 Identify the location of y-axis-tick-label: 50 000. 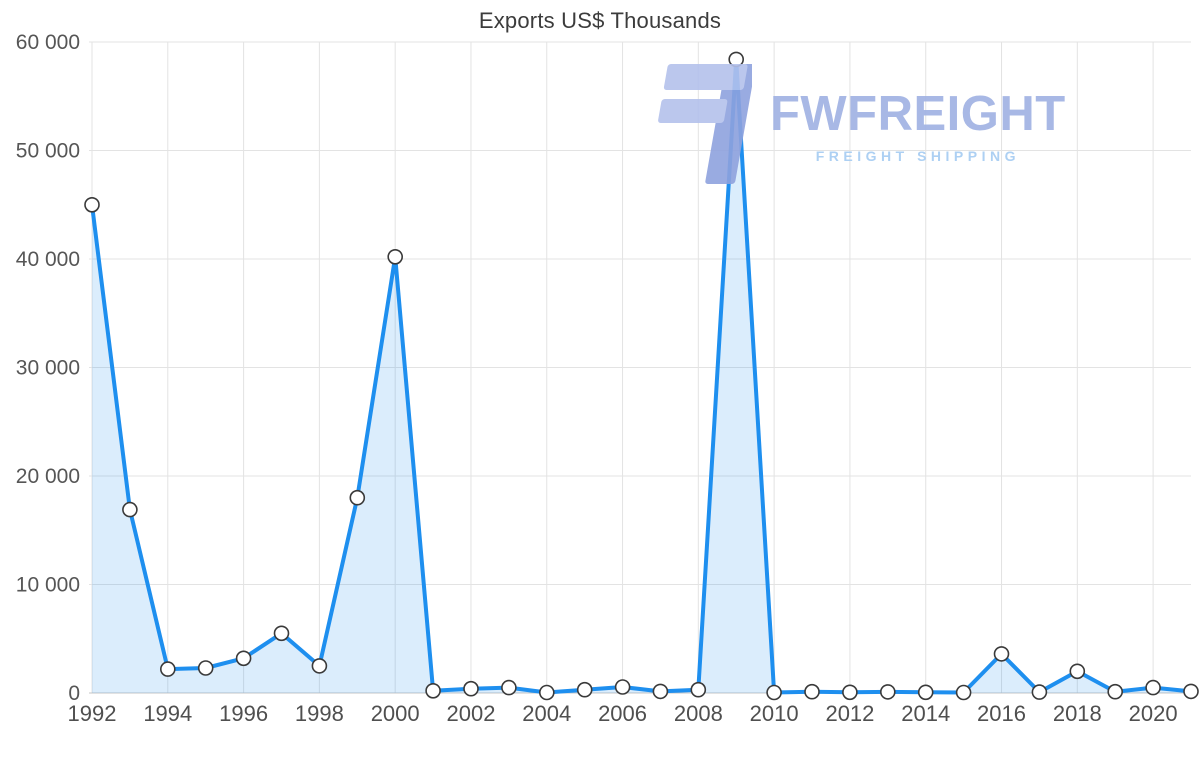
(48, 151).